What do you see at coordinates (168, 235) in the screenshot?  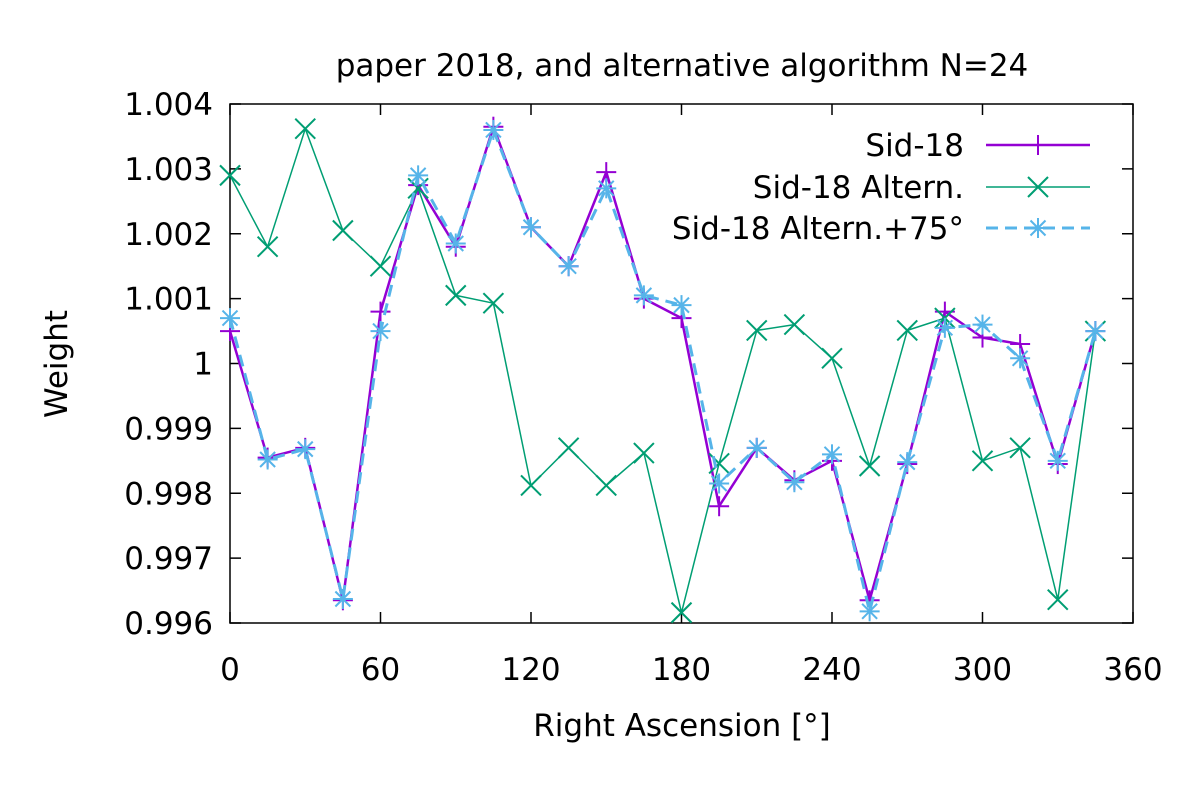 I see `y-tick-label: 1.002` at bounding box center [168, 235].